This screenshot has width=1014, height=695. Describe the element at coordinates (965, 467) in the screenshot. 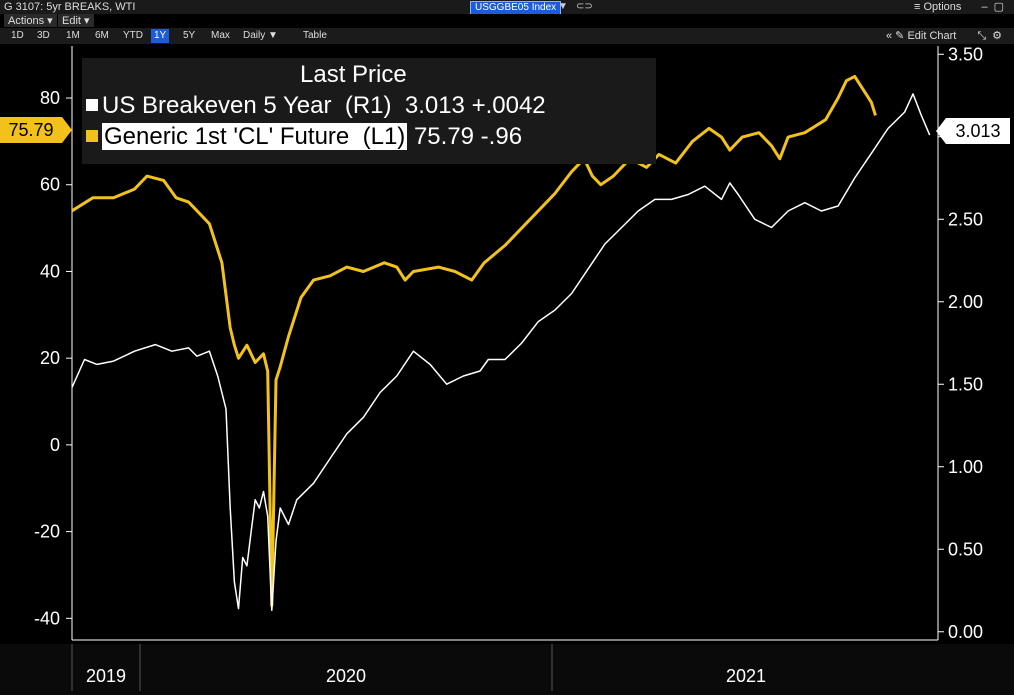

I see `right-tick-label: 1.00` at that location.